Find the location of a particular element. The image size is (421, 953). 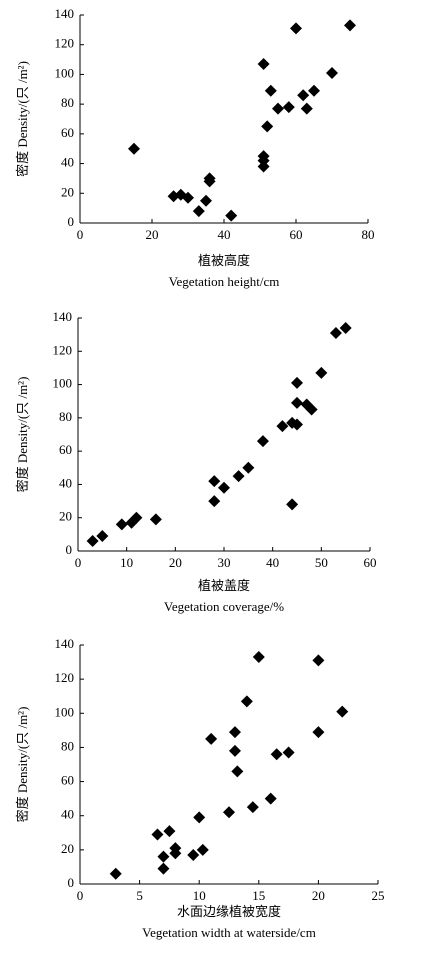

x-tick-label: 15 is located at coordinates (258, 895).